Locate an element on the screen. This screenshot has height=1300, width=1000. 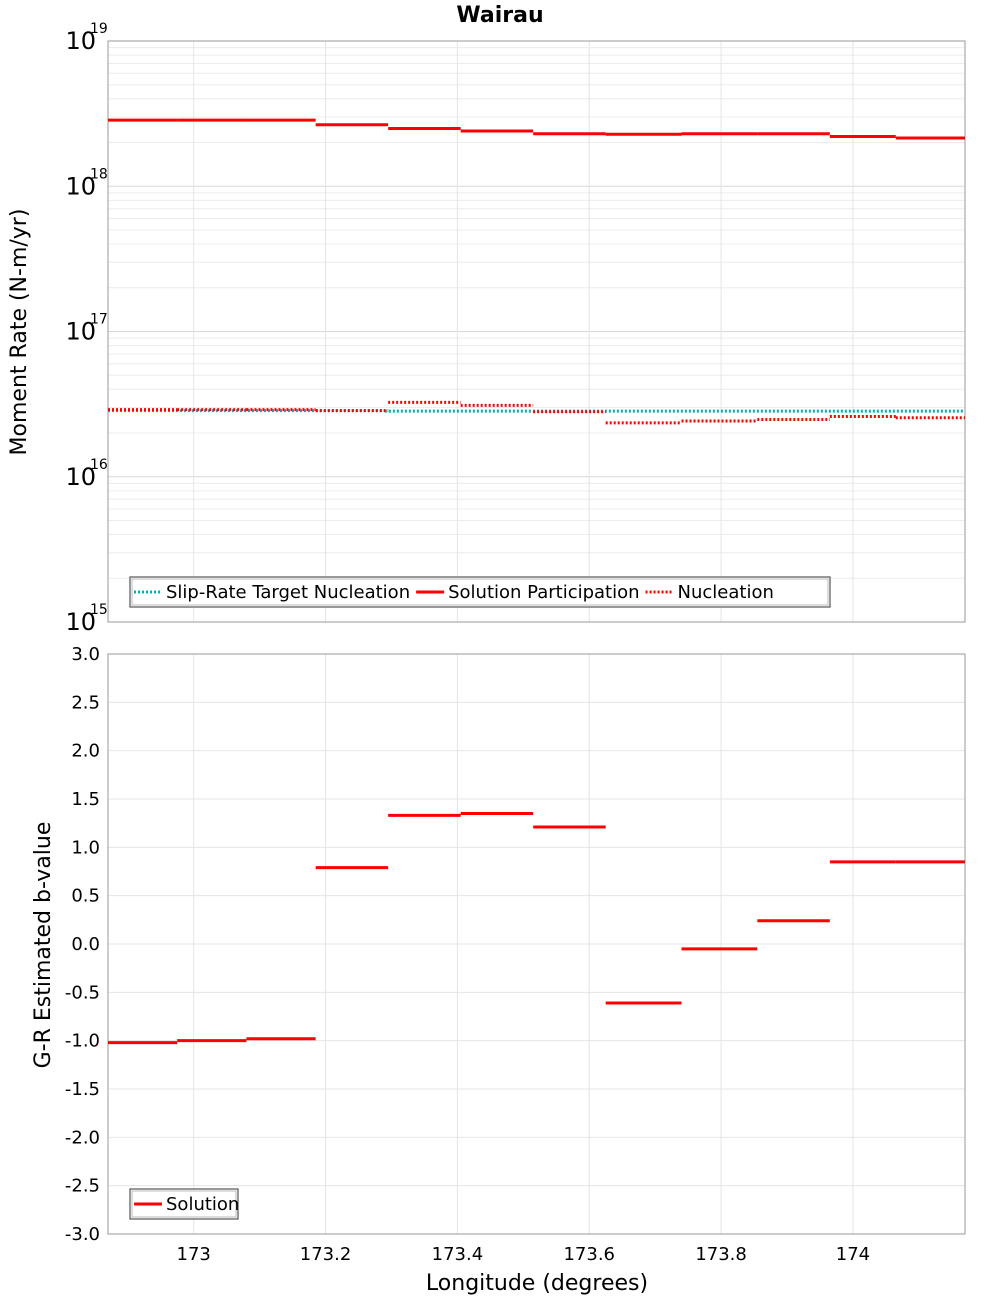
bottom-y-tick-label: -2.5 is located at coordinates (82, 1186).